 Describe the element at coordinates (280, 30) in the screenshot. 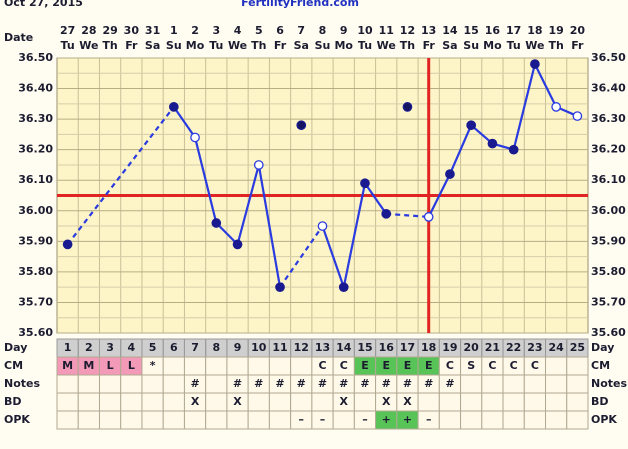

I see `date-label: 6` at that location.